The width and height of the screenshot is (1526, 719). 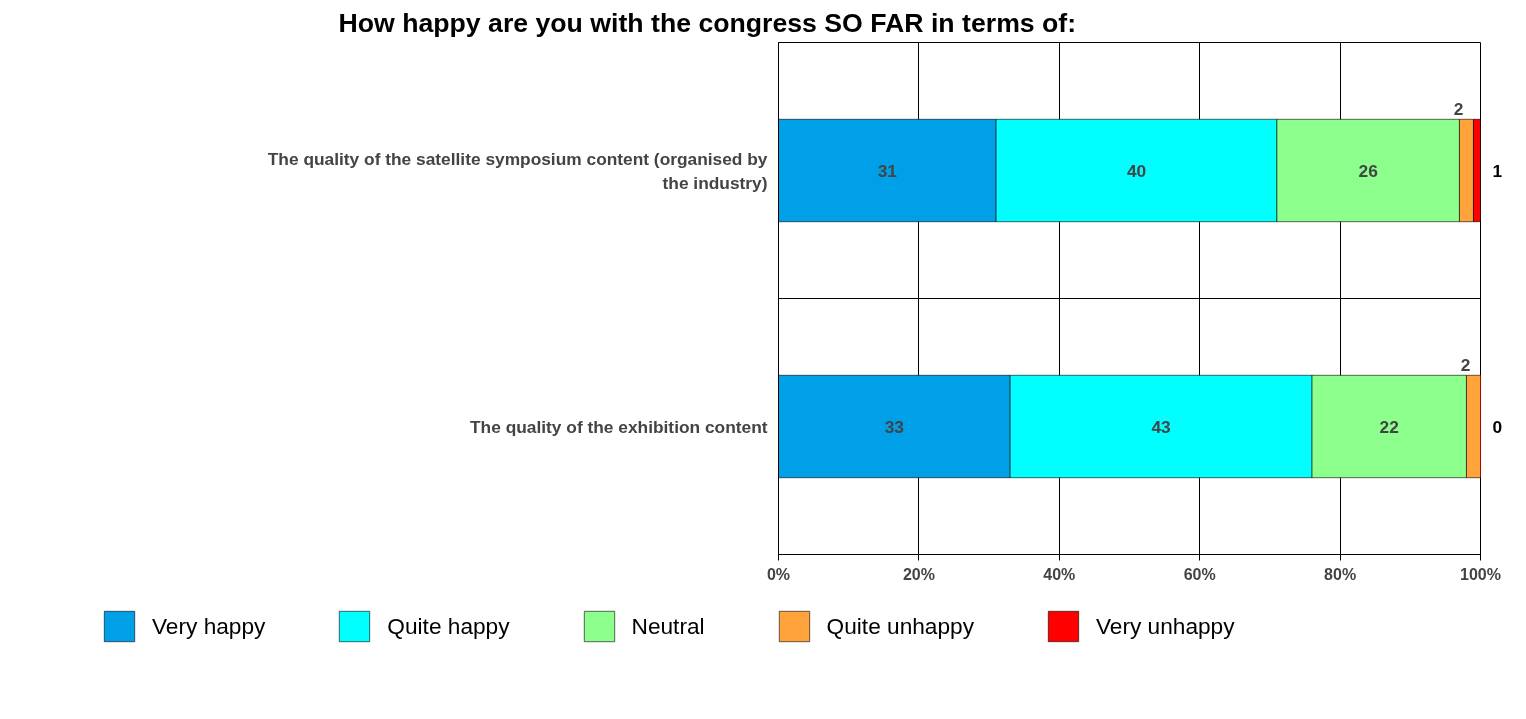 I want to click on x-tick-label: 20%, so click(x=918, y=574).